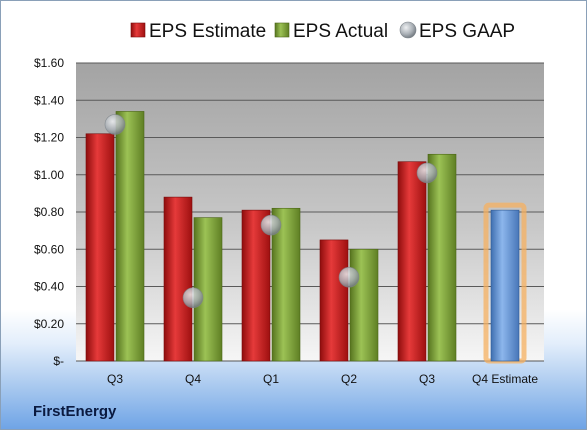 The height and width of the screenshot is (430, 587). What do you see at coordinates (49, 287) in the screenshot?
I see `y-tick-label: $0.40` at bounding box center [49, 287].